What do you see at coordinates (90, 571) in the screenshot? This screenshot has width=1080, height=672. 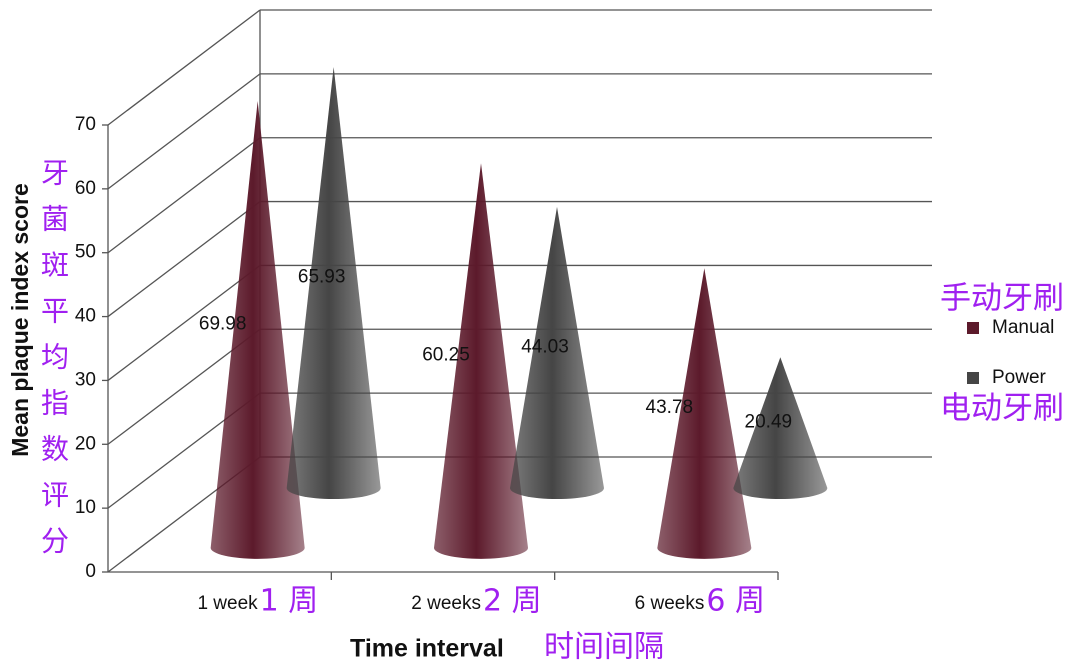 I see `y-tick-label: 0` at bounding box center [90, 571].